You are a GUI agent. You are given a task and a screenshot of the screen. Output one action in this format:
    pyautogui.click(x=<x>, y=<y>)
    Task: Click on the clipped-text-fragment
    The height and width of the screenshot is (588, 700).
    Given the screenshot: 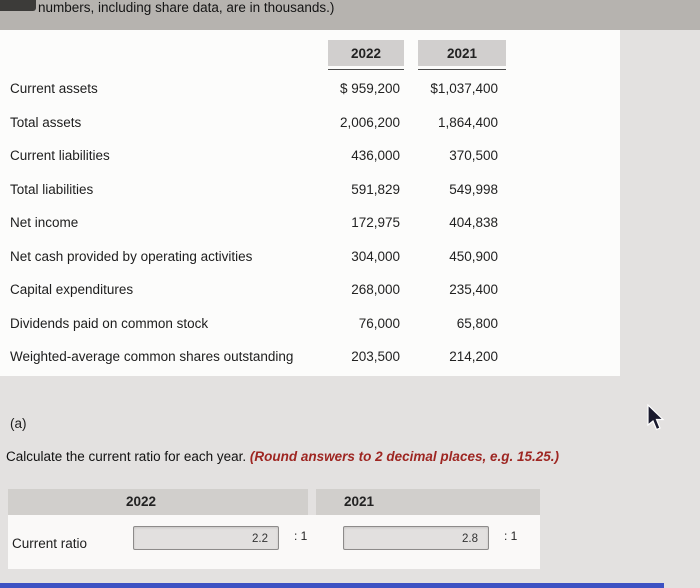 What is the action you would take?
    pyautogui.click(x=18, y=5)
    